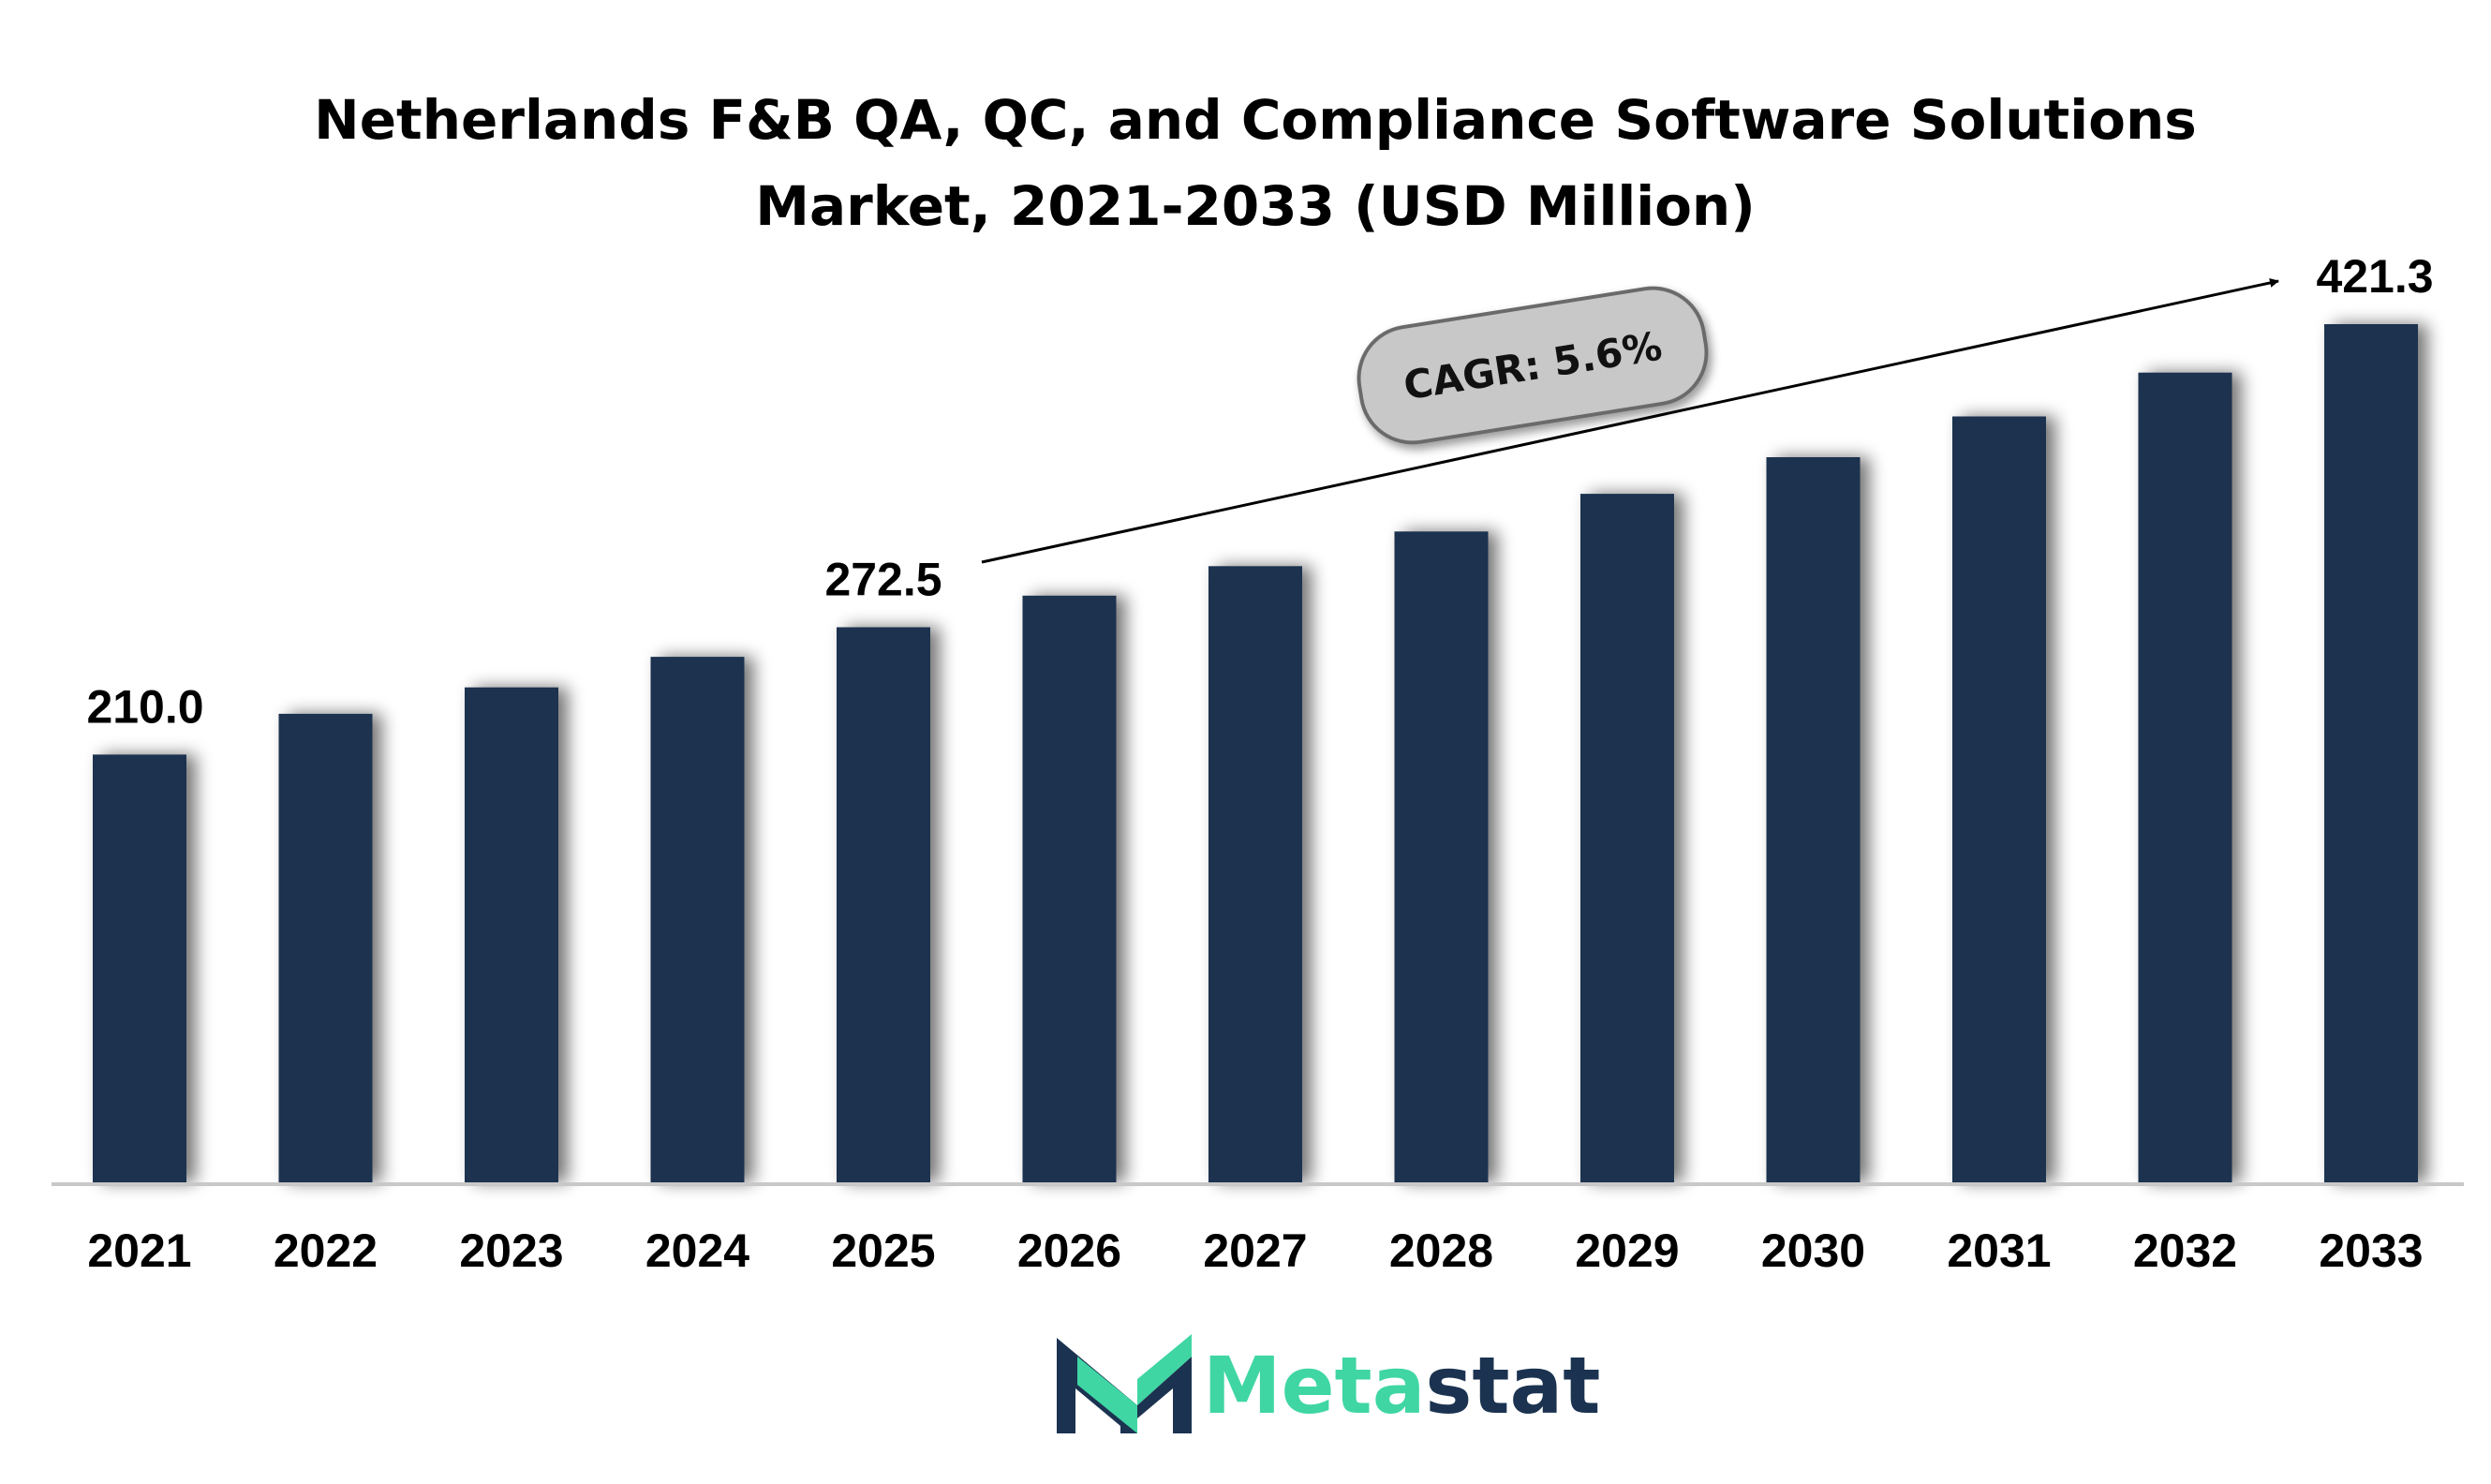  What do you see at coordinates (511, 934) in the screenshot?
I see `bar-2023` at bounding box center [511, 934].